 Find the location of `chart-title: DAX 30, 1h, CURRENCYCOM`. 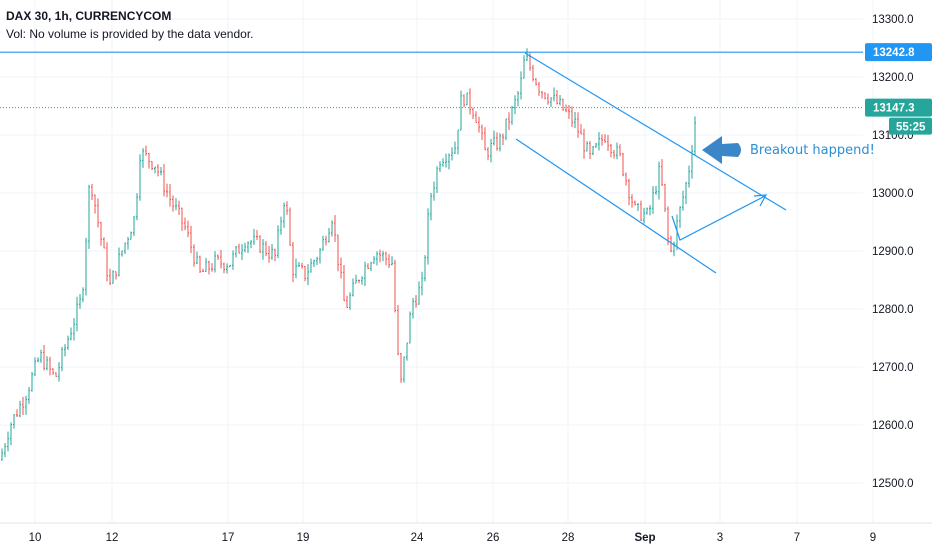

chart-title: DAX 30, 1h, CURRENCYCOM is located at coordinates (89, 16).